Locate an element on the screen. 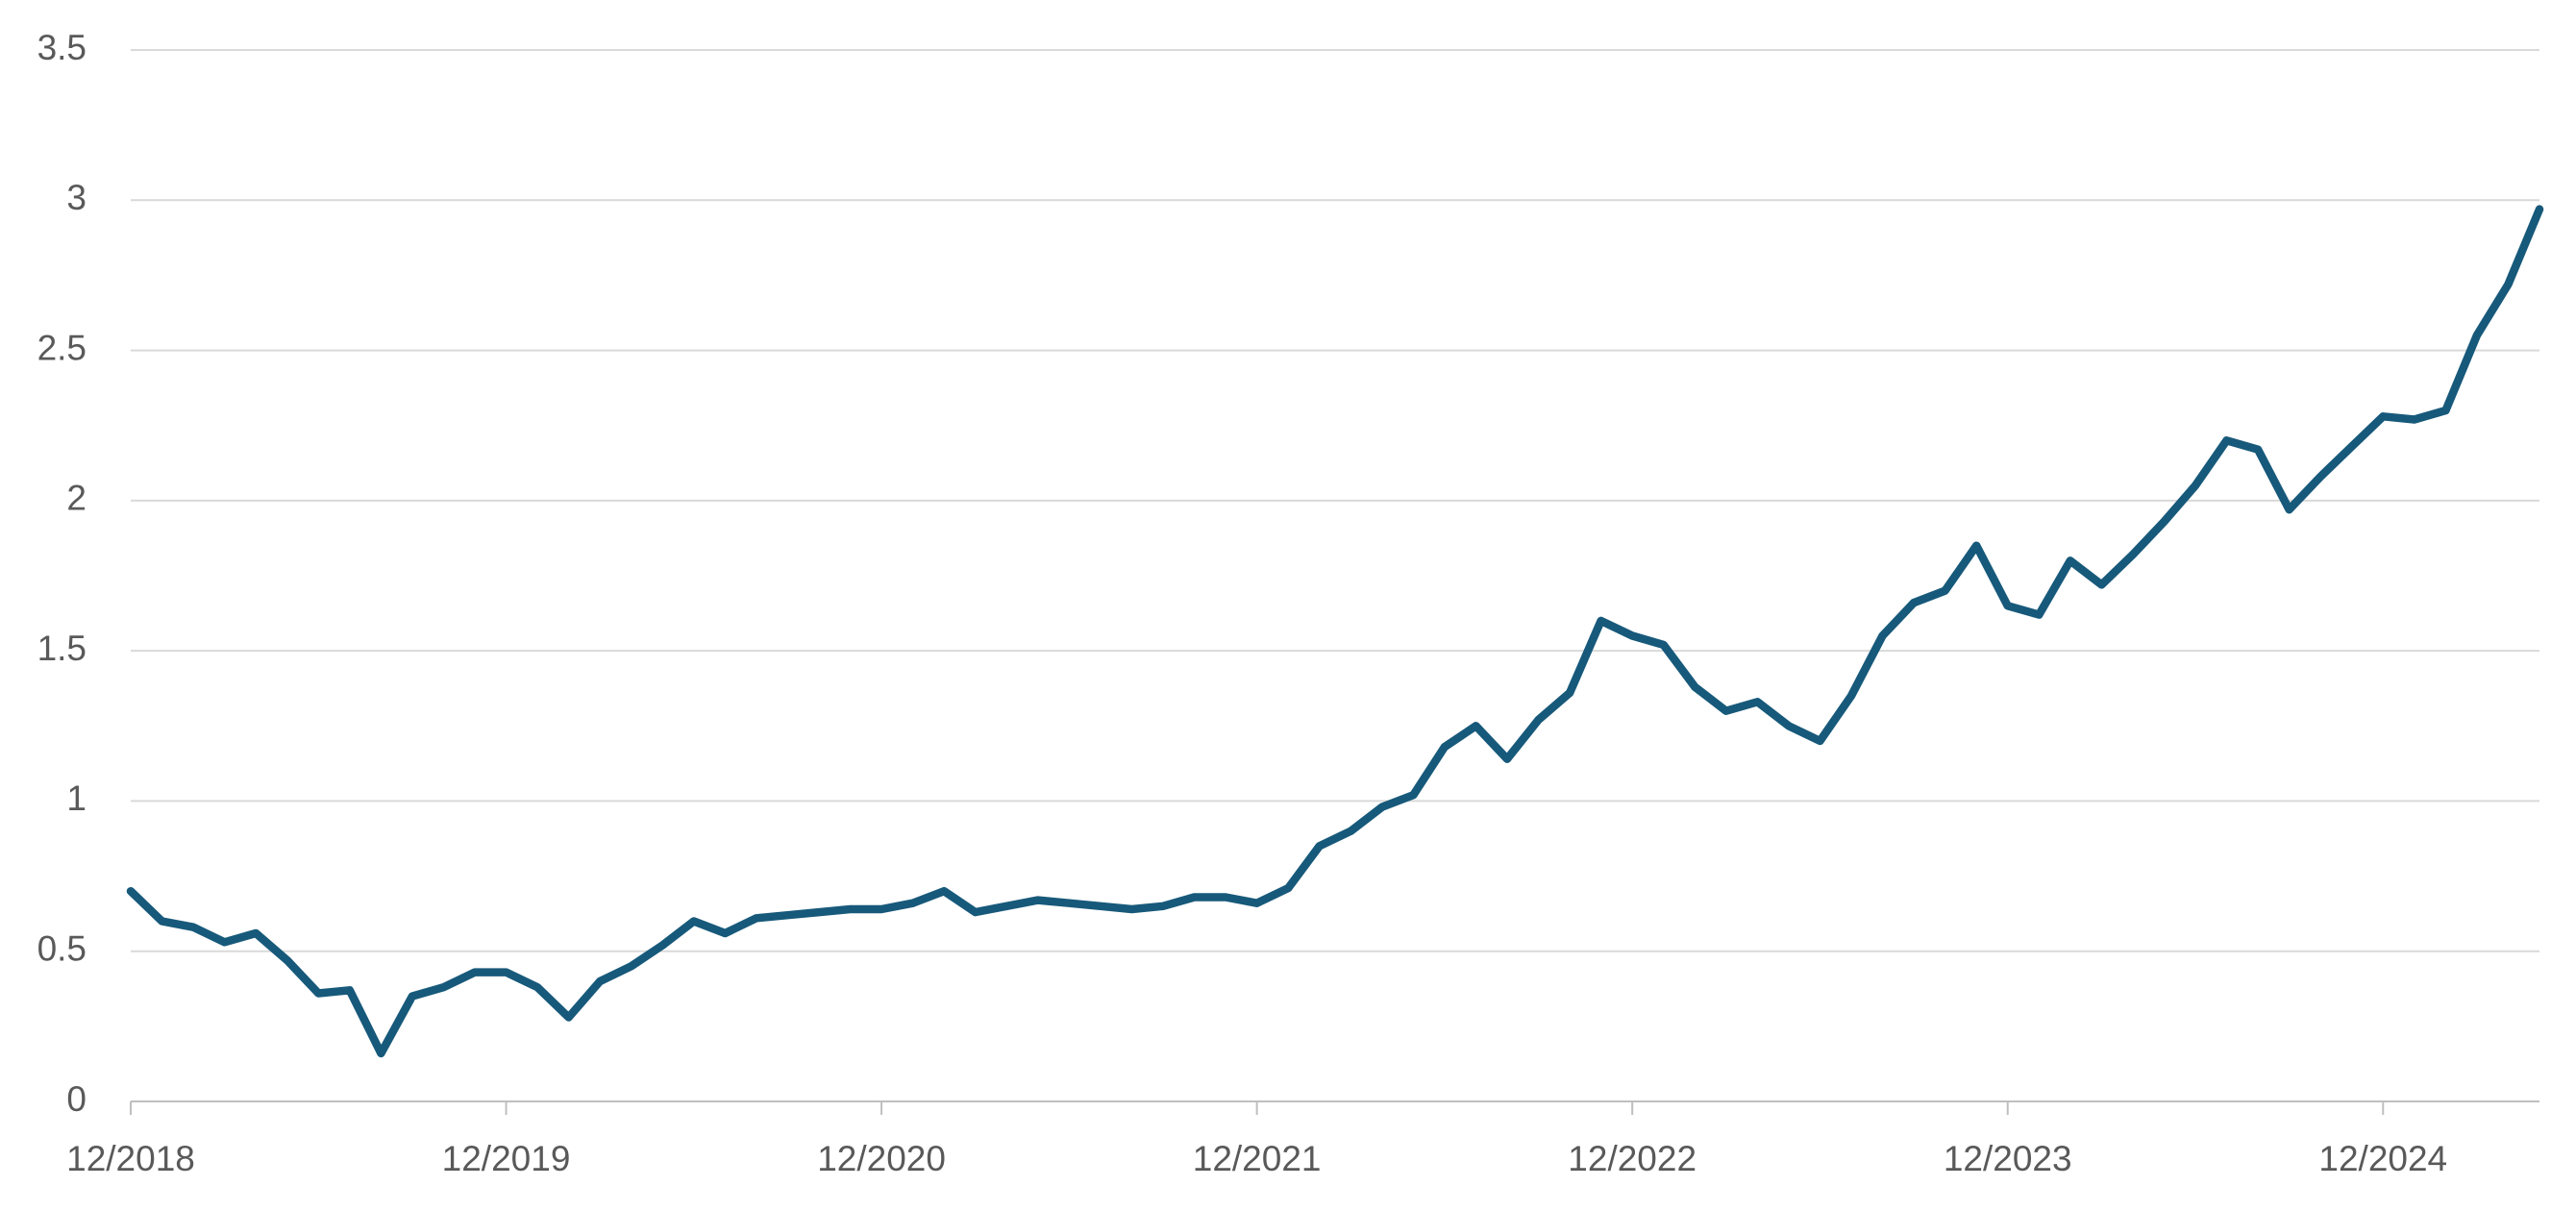  x-tick-label: 12/2021 is located at coordinates (1258, 1158).